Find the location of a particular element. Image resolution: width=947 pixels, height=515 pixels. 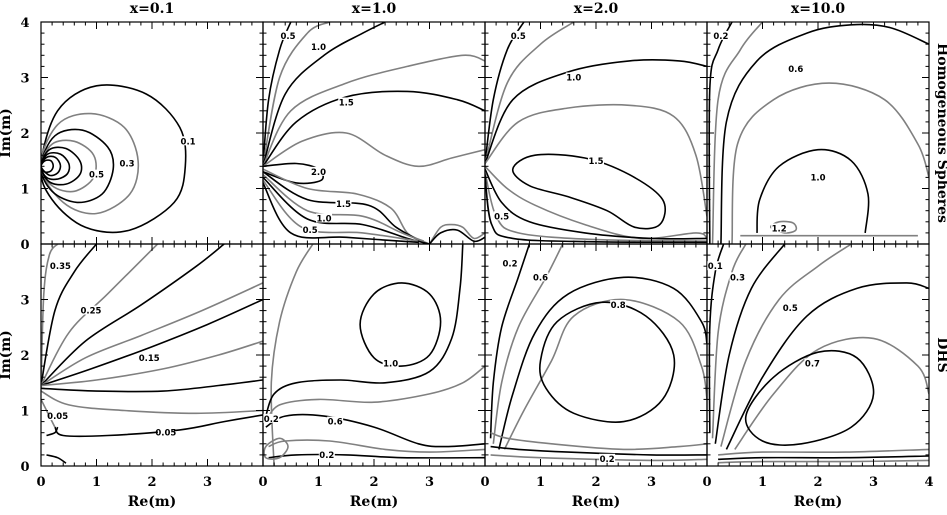

panel: 1.0 0.6 0.2 0.2 is located at coordinates (374, 355).